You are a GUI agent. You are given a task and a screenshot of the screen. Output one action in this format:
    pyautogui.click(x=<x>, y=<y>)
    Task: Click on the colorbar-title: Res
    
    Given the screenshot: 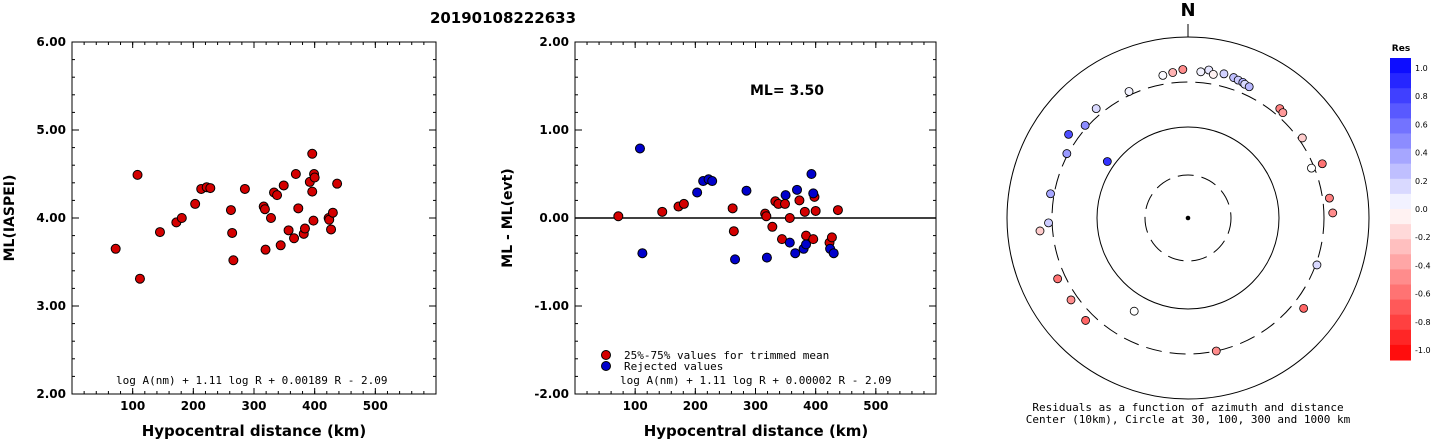 What is the action you would take?
    pyautogui.click(x=1401, y=49)
    